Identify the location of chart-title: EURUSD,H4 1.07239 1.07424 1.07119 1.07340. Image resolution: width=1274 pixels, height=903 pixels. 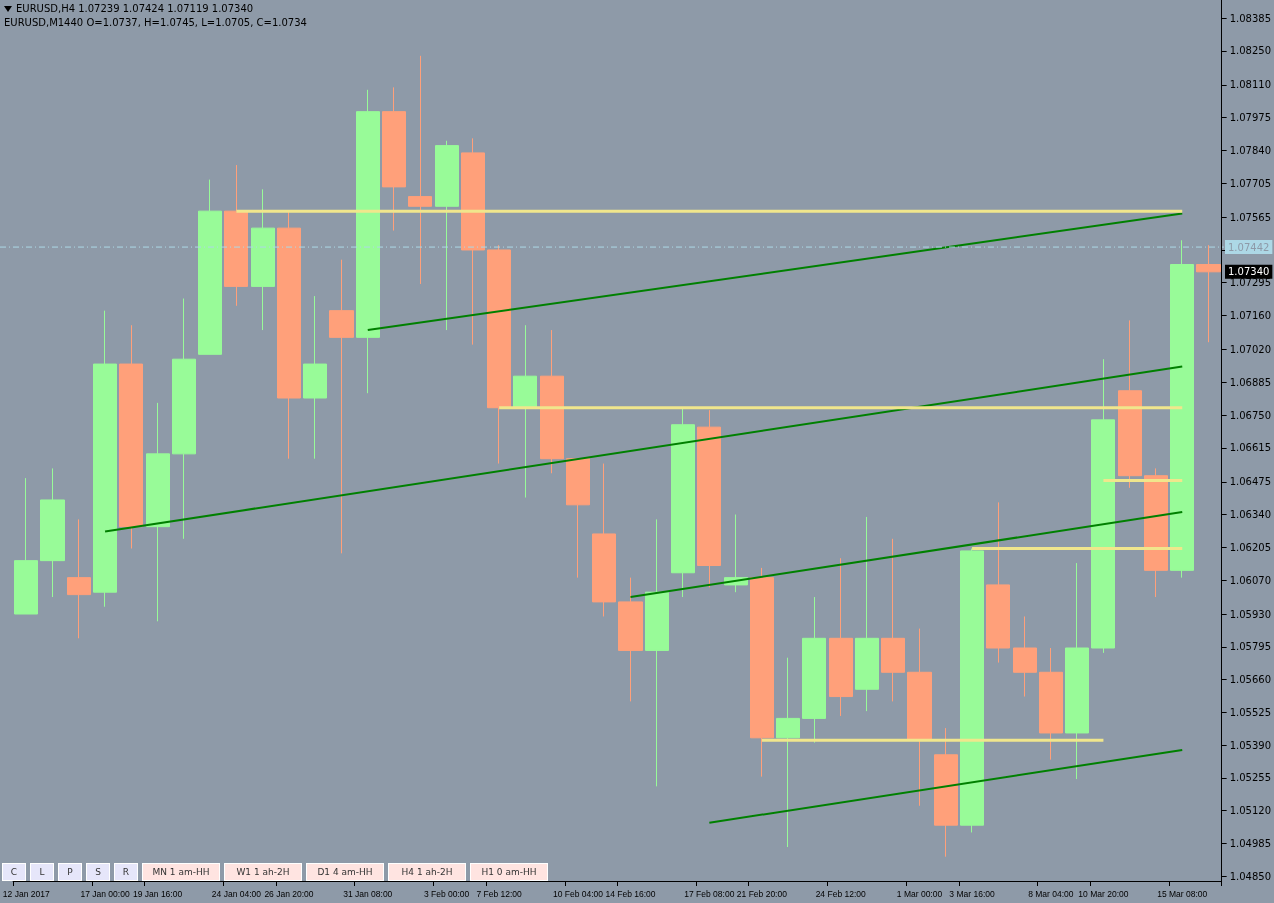
(135, 9).